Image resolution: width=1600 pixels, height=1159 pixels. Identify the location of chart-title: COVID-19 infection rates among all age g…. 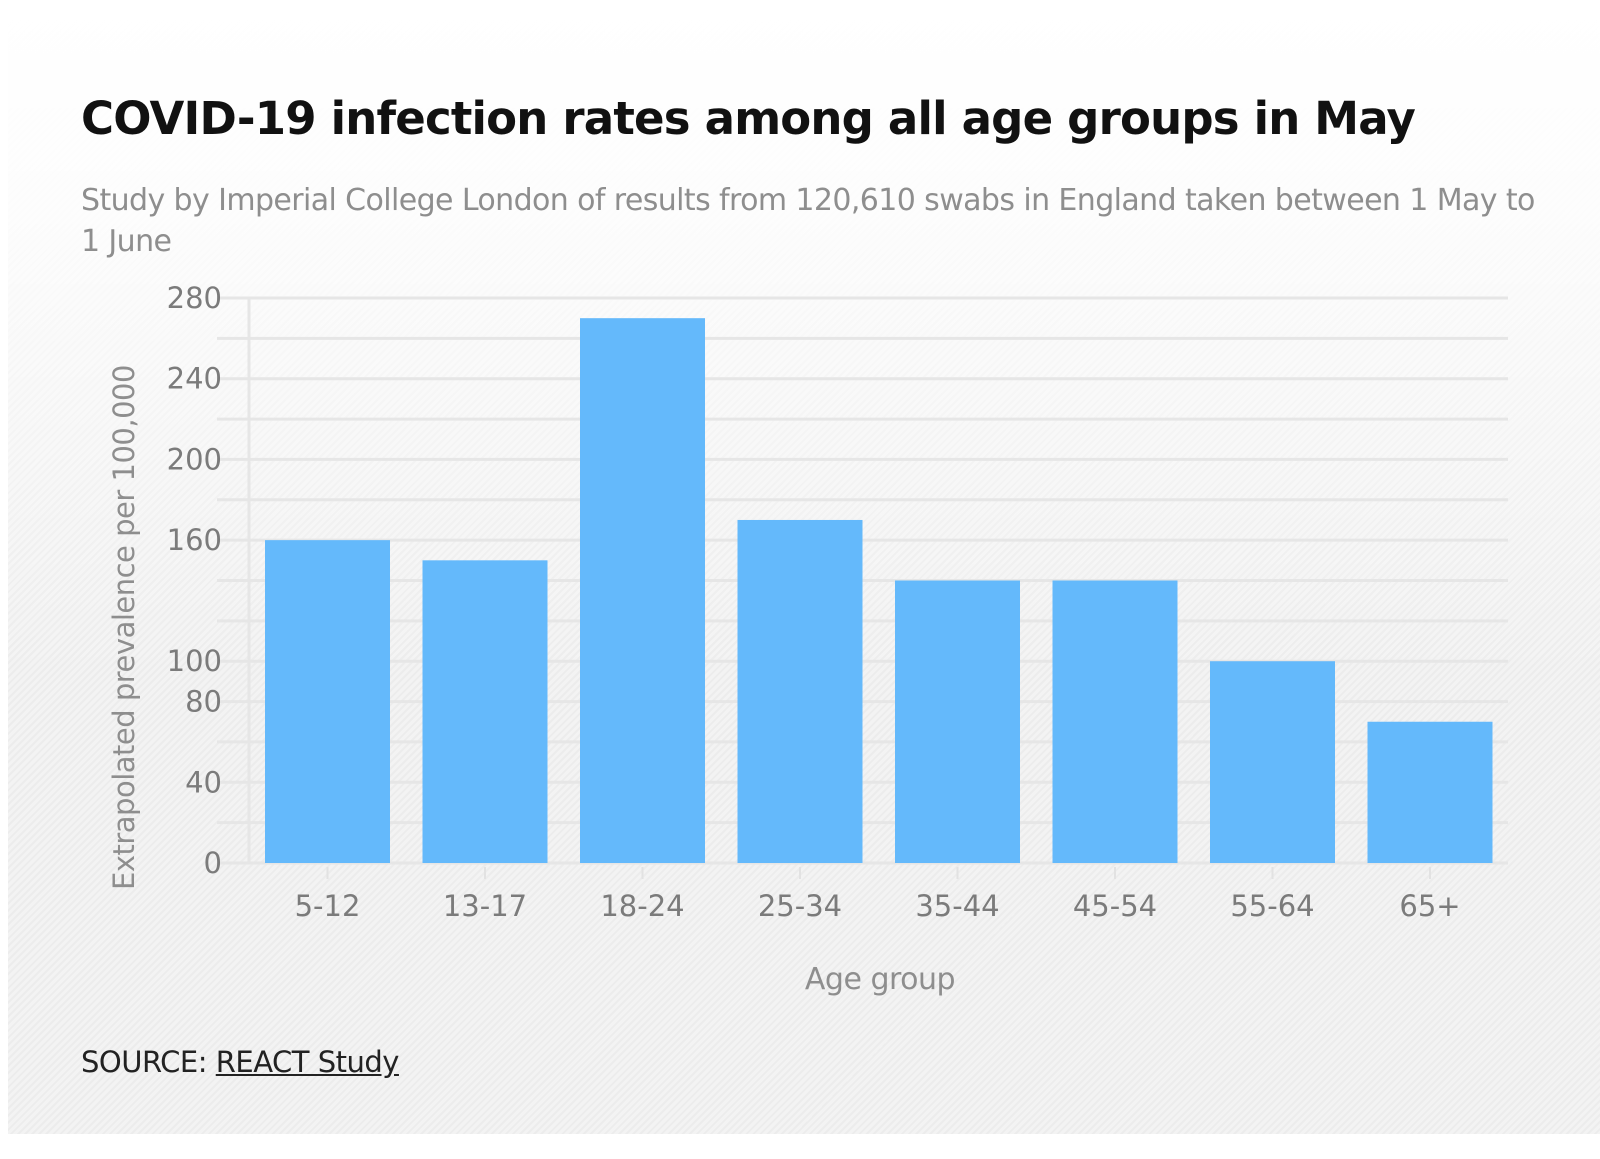
(748, 118).